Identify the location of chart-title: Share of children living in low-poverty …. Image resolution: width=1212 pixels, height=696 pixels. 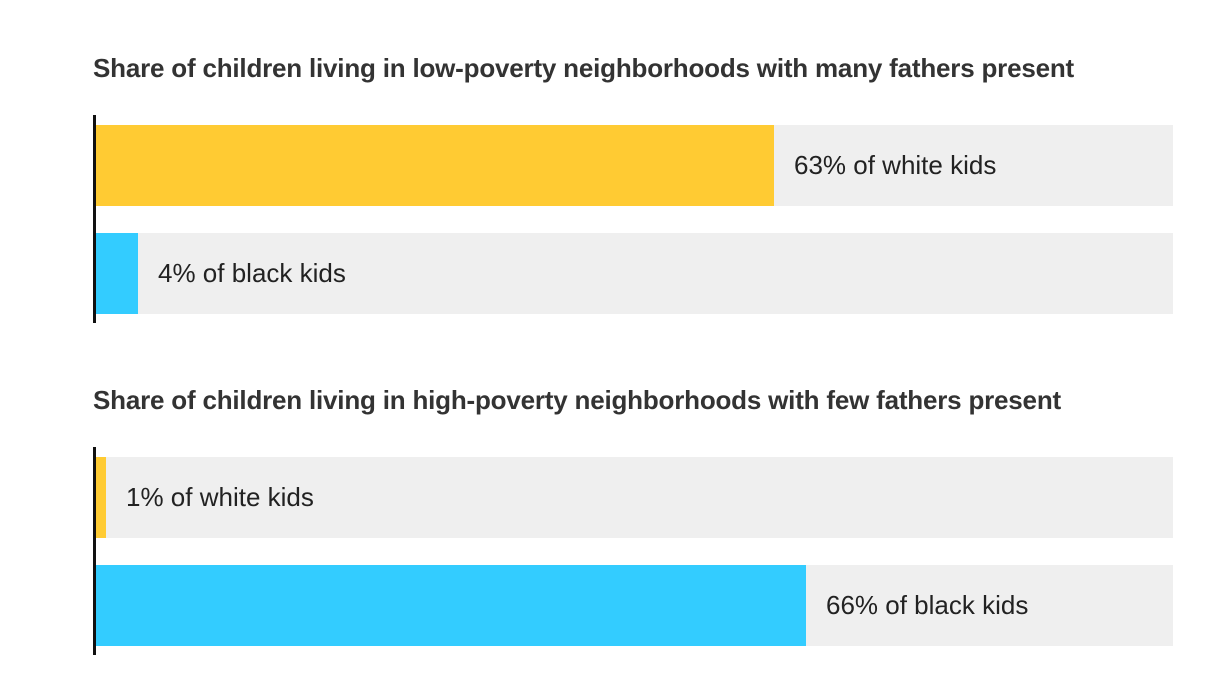
(583, 68).